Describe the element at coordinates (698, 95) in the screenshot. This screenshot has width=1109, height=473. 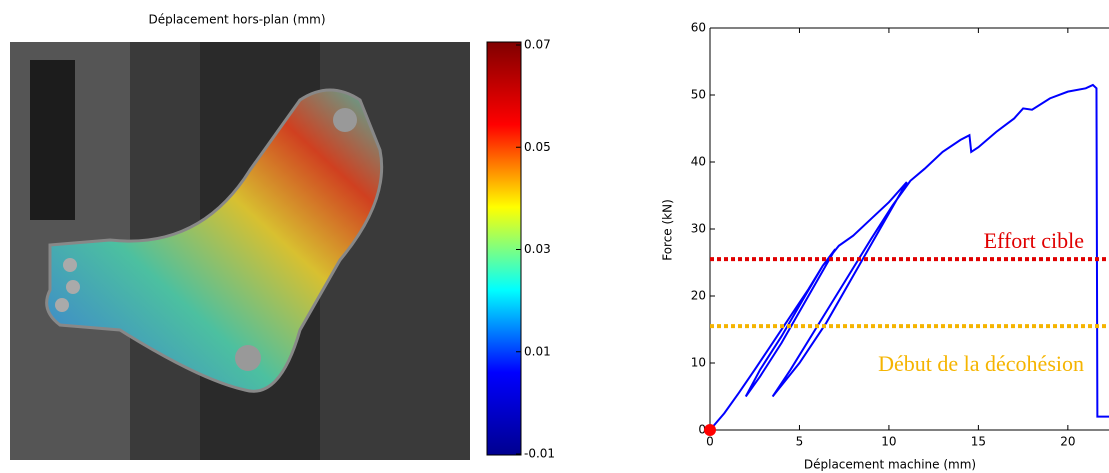
I see `y-tick-label: 50` at that location.